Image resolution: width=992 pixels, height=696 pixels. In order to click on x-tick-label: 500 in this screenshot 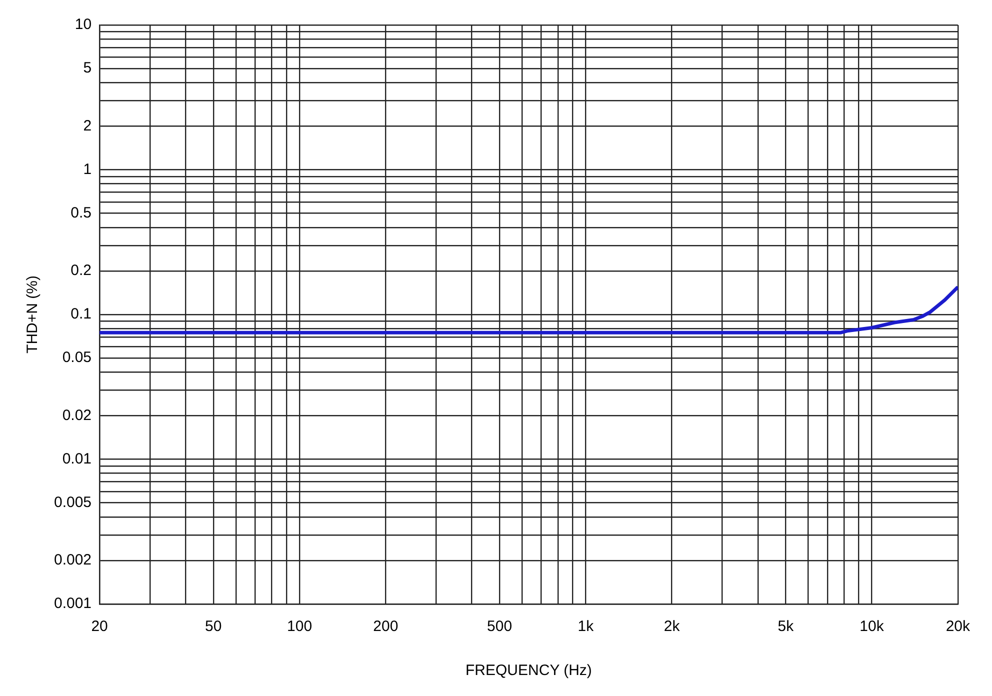, I will do `click(499, 627)`.